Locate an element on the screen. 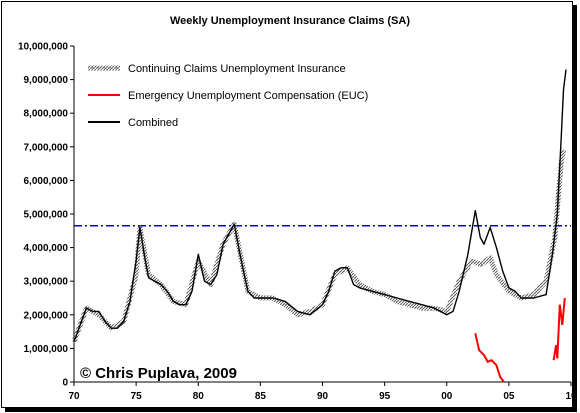  y-tick-label: 10,000,000 is located at coordinates (43, 47).